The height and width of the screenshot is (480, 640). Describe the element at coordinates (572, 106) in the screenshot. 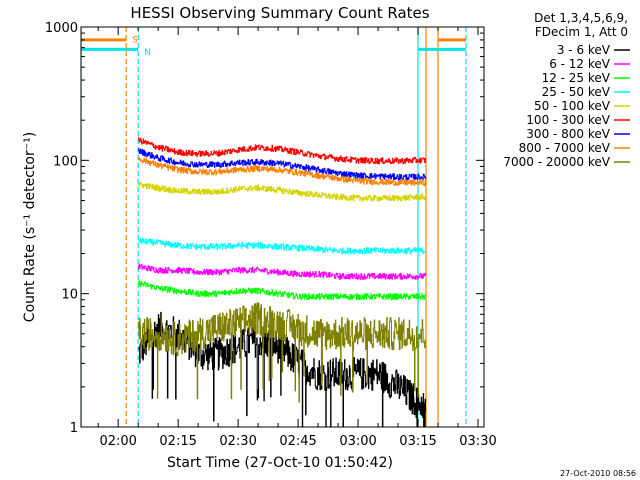

I see `legend-entry-label: 50 - 100 keV` at that location.